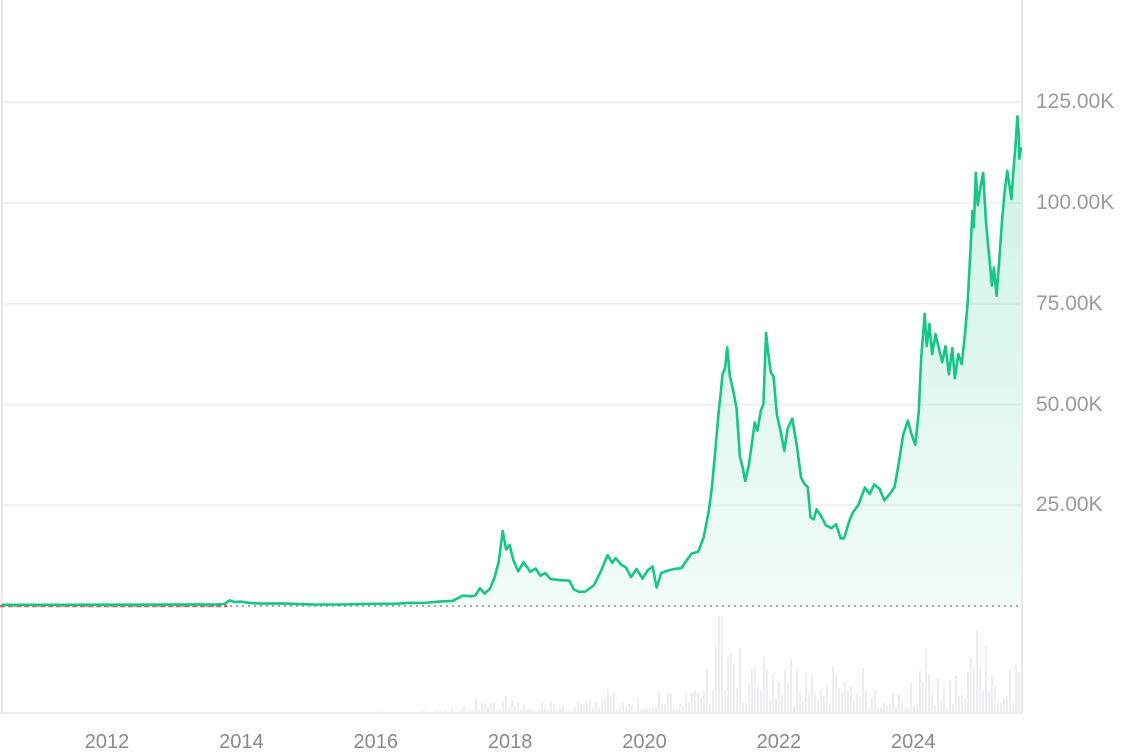  What do you see at coordinates (107, 742) in the screenshot?
I see `x-axis-tick-label: 2012` at bounding box center [107, 742].